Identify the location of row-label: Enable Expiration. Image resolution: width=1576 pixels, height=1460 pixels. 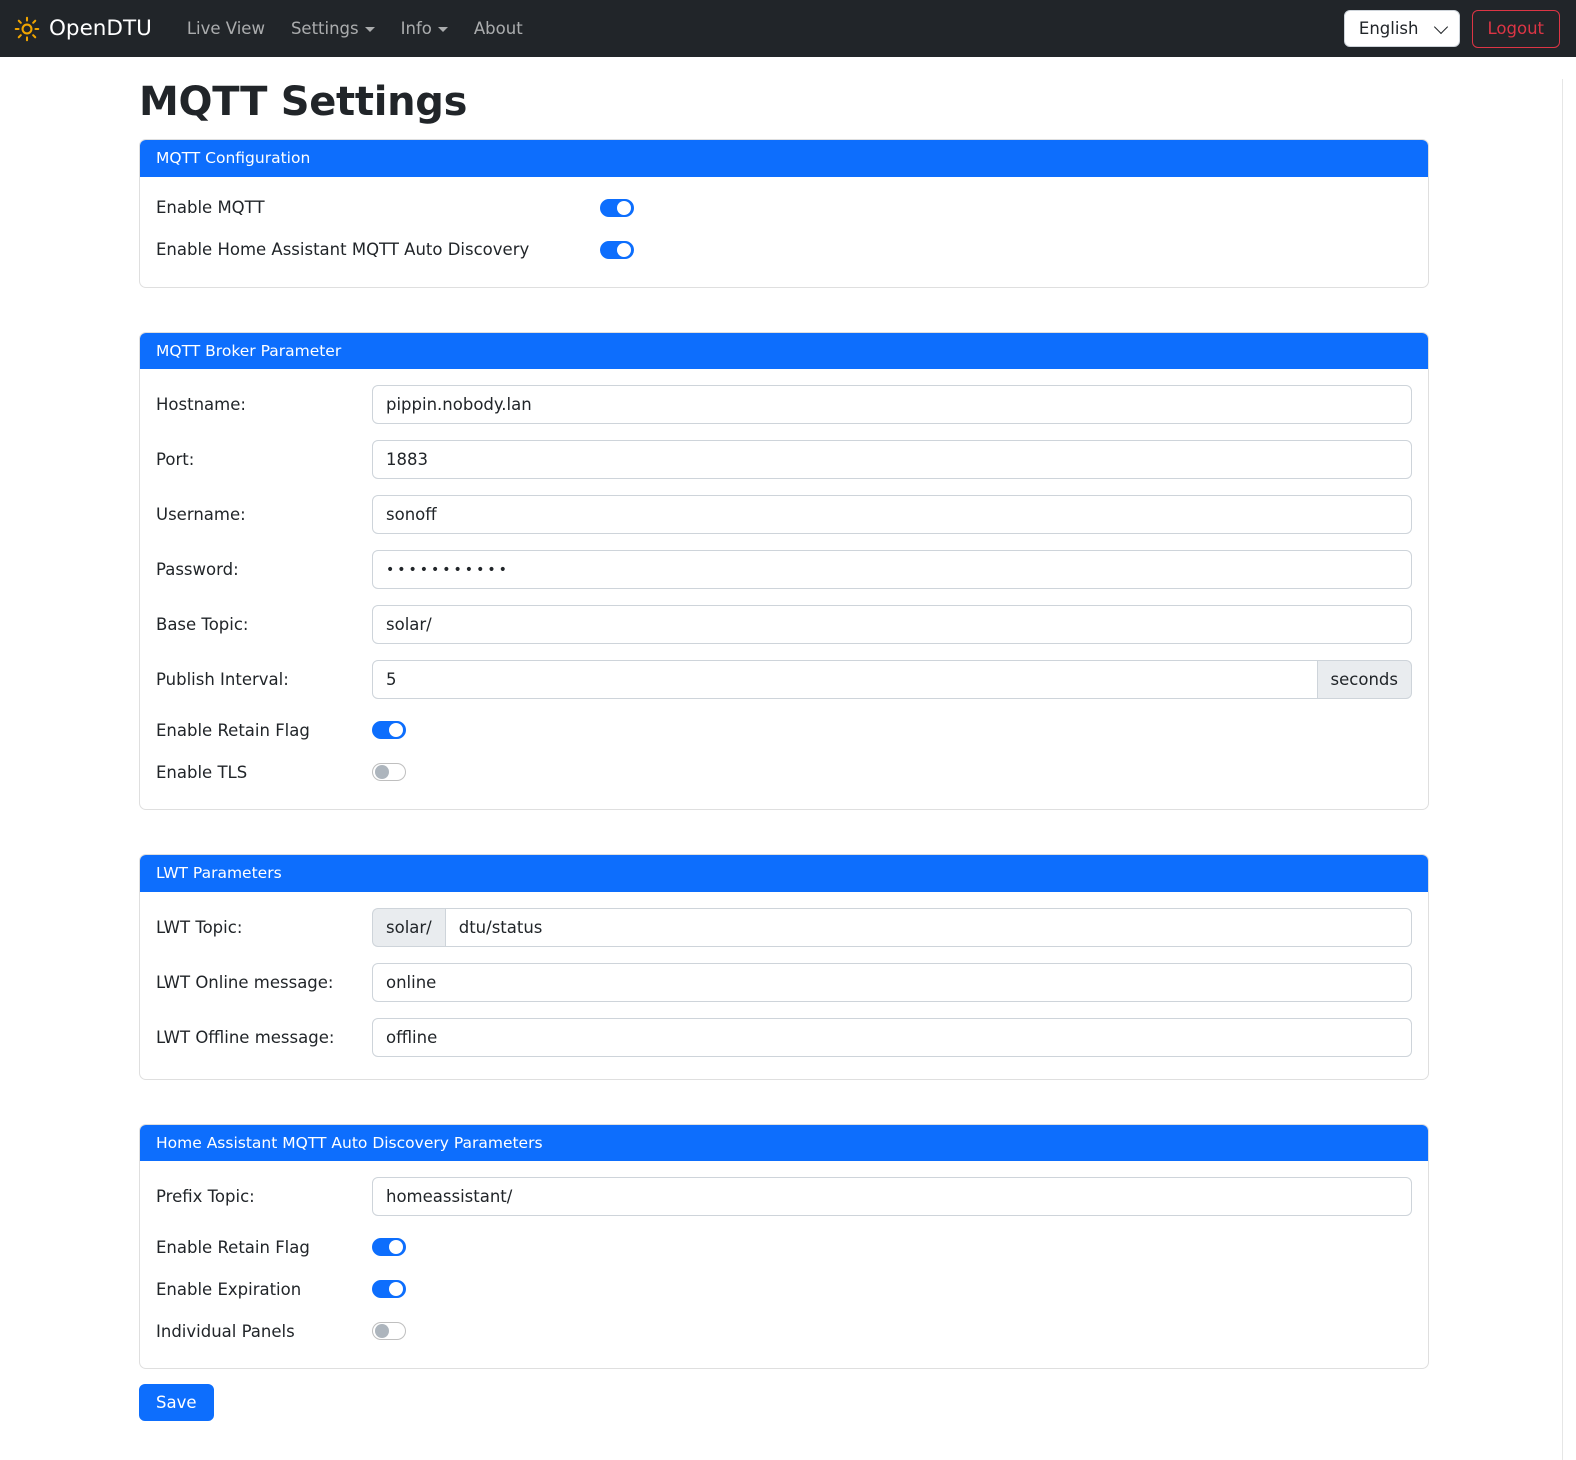
(229, 1289).